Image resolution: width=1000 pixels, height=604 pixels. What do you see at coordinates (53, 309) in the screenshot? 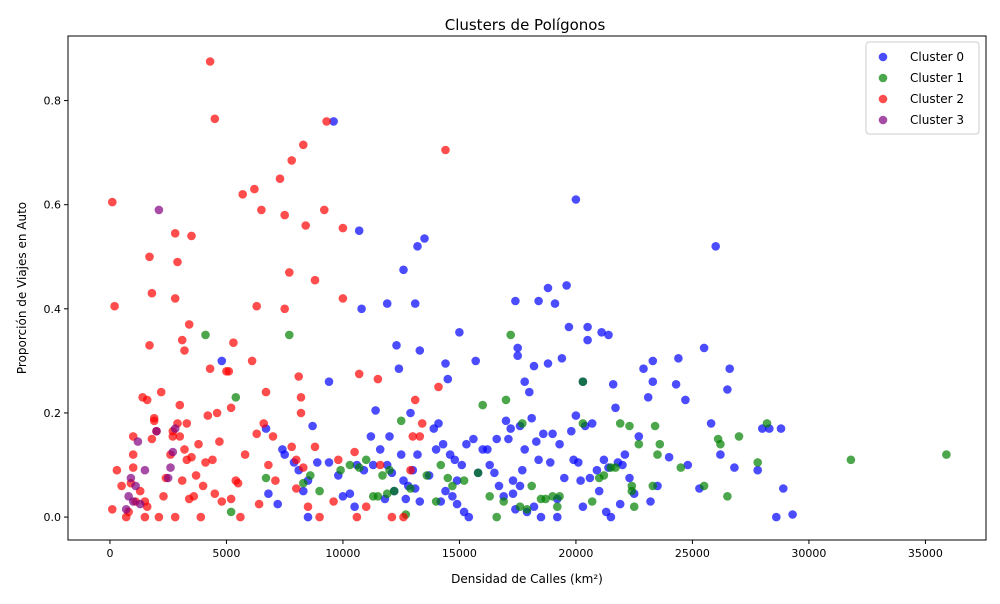
I see `y-tick-label: 0.4` at bounding box center [53, 309].